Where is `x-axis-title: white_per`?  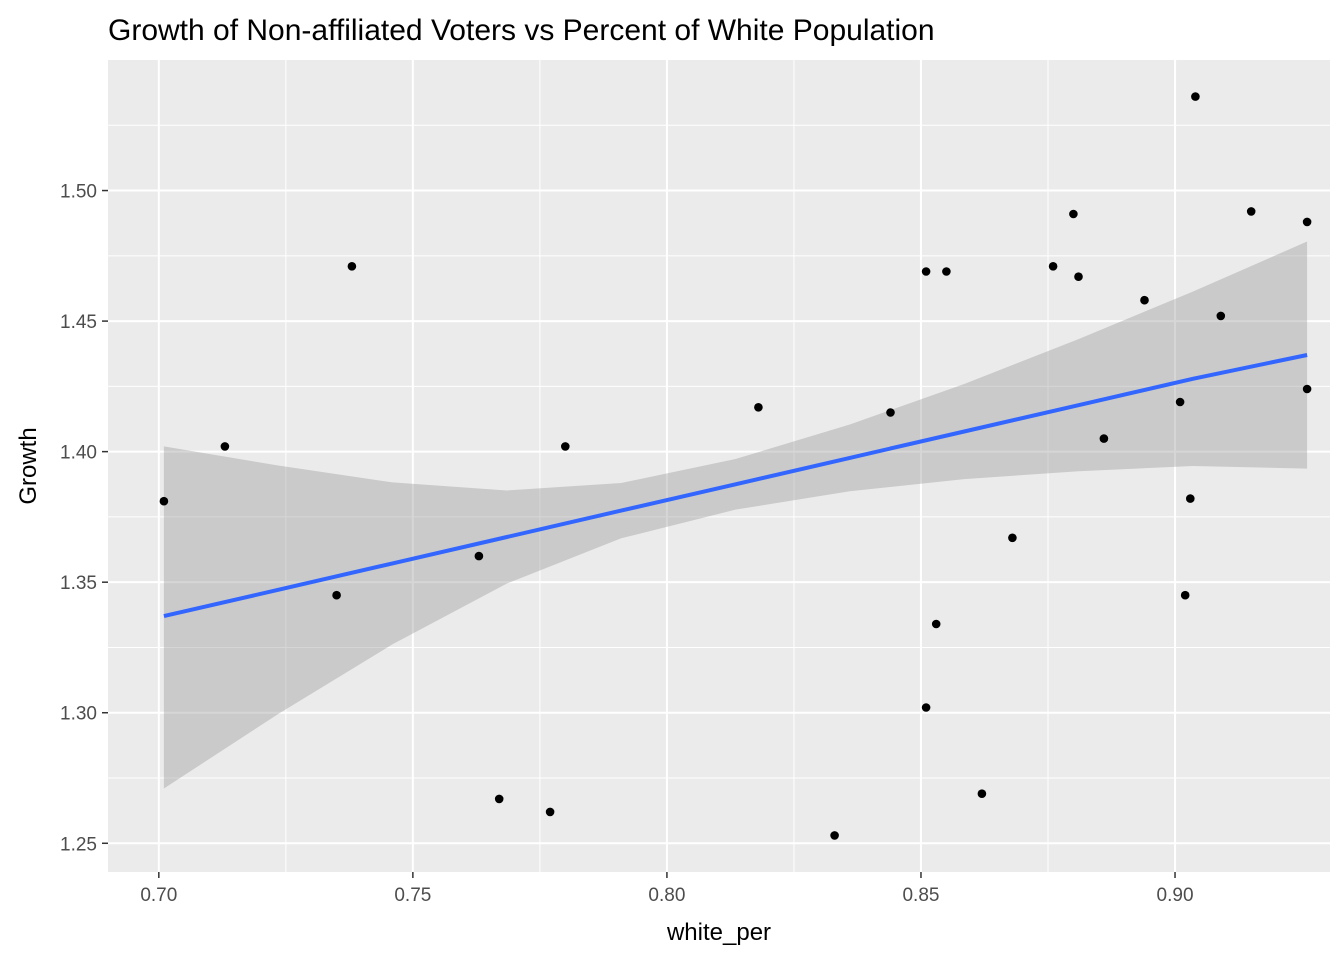 x-axis-title: white_per is located at coordinates (718, 932).